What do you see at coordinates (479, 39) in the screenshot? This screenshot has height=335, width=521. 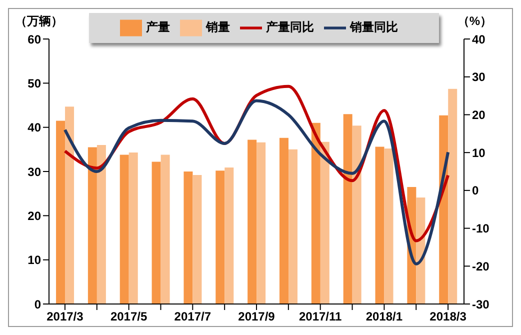 I see `y2-tick-label: 40` at bounding box center [479, 39].